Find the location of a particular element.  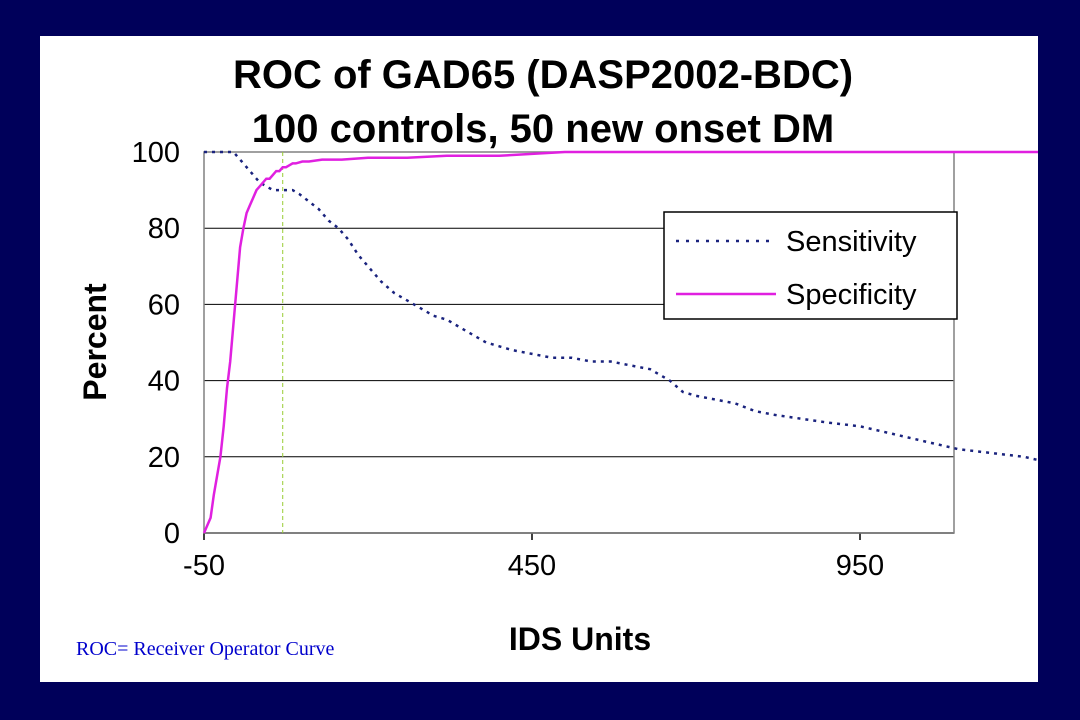

y-axis-title: Percent is located at coordinates (95, 342).